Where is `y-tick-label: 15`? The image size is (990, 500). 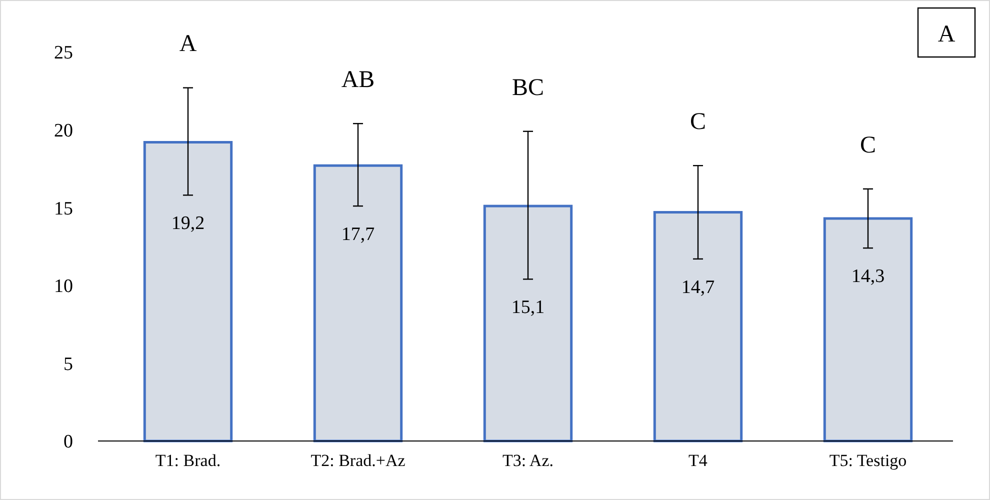
y-tick-label: 15 is located at coordinates (63, 209).